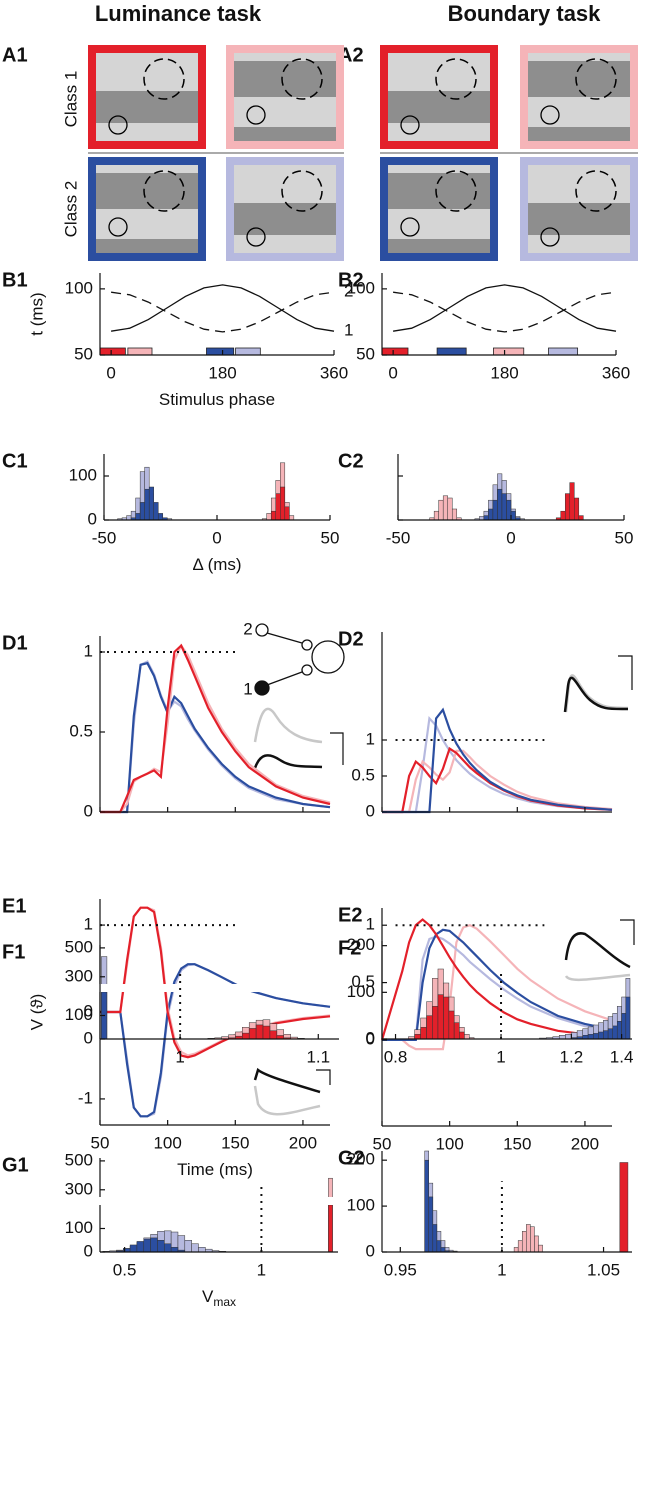 This screenshot has width=664, height=1508. I want to click on x-tick-label: 180, so click(222, 372).